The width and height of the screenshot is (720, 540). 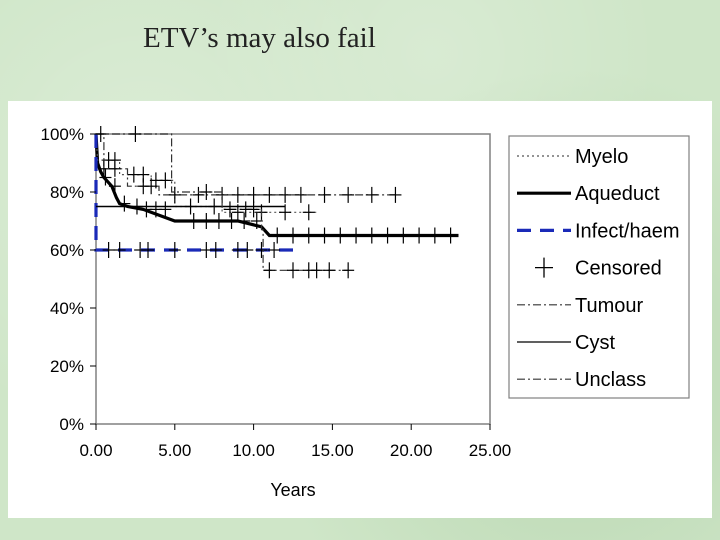 What do you see at coordinates (411, 450) in the screenshot?
I see `x-tick-label: 20.00` at bounding box center [411, 450].